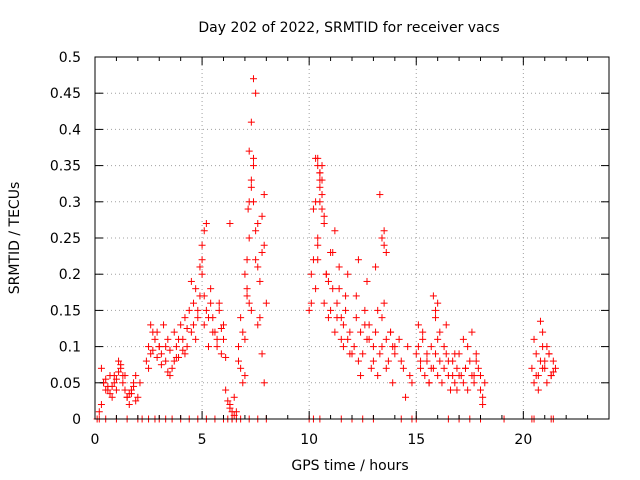 The image size is (640, 480). Describe the element at coordinates (65, 167) in the screenshot. I see `y-tick-label: 0.35` at that location.